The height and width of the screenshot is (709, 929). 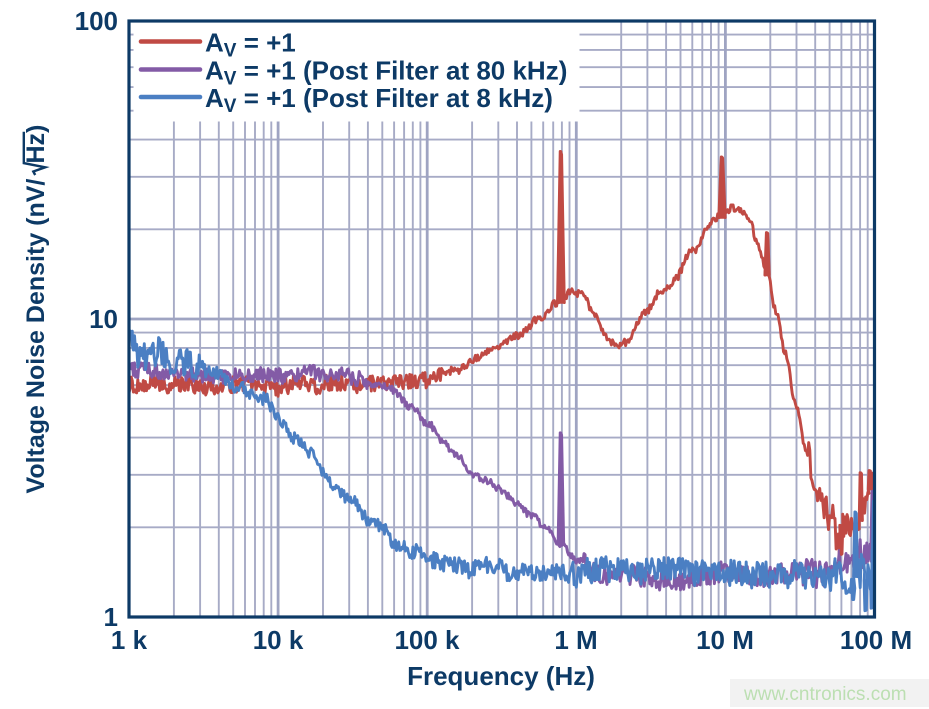 I want to click on svg-text: Hz), so click(x=36, y=144).